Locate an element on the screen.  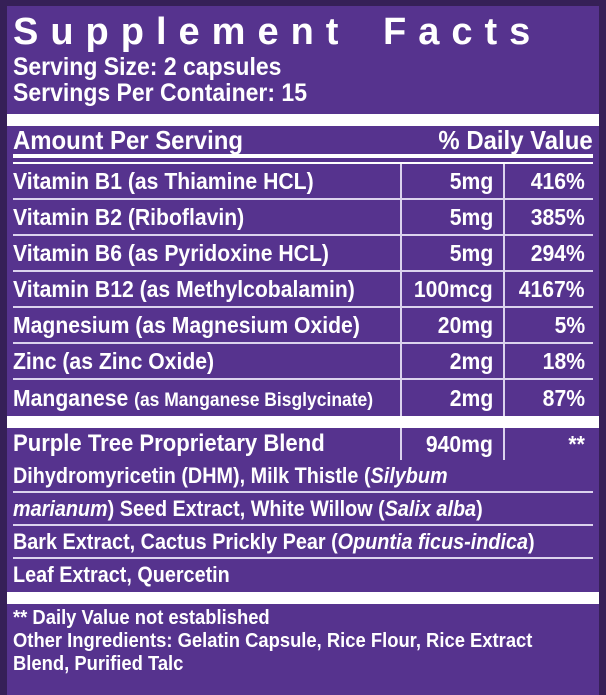
servings-per-container-text: Servings Per Container: 15 is located at coordinates (160, 93).